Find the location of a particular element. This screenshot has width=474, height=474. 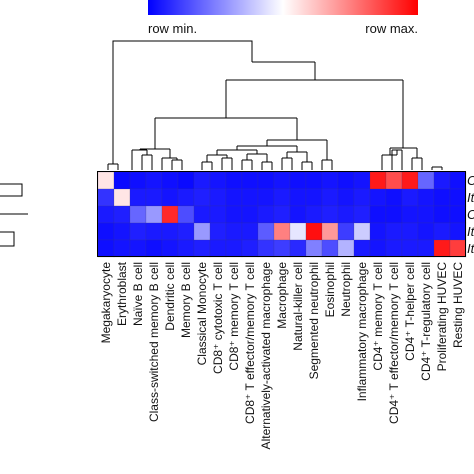

column-label: Segmented neutrophil is located at coordinates (314, 320).